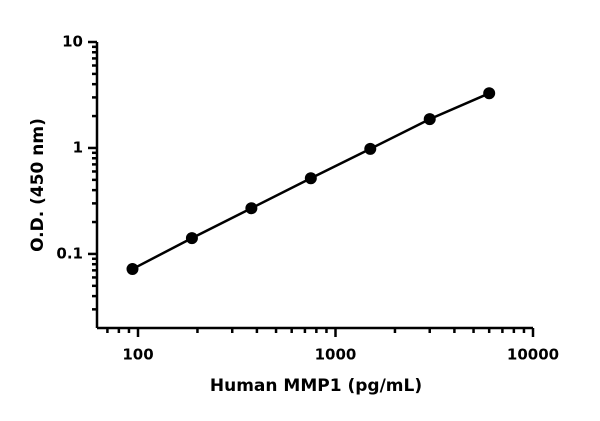 The width and height of the screenshot is (600, 421). What do you see at coordinates (72, 42) in the screenshot?
I see `y-tick-label: 10` at bounding box center [72, 42].